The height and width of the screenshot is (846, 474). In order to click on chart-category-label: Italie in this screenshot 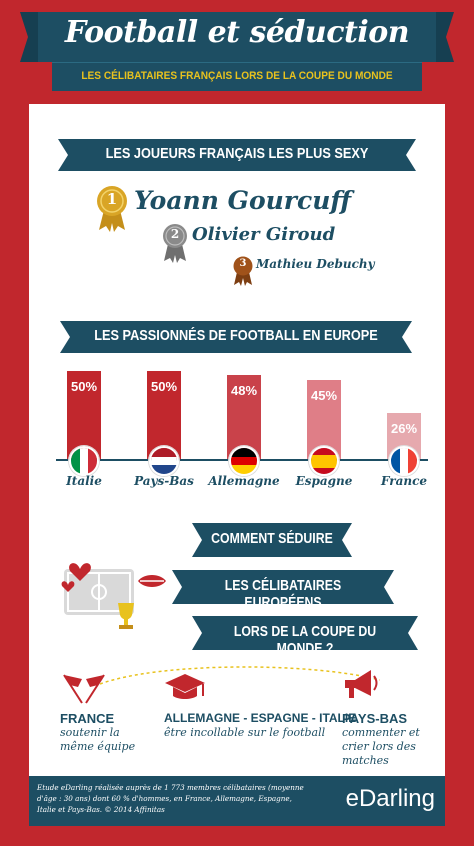, I will do `click(84, 481)`.